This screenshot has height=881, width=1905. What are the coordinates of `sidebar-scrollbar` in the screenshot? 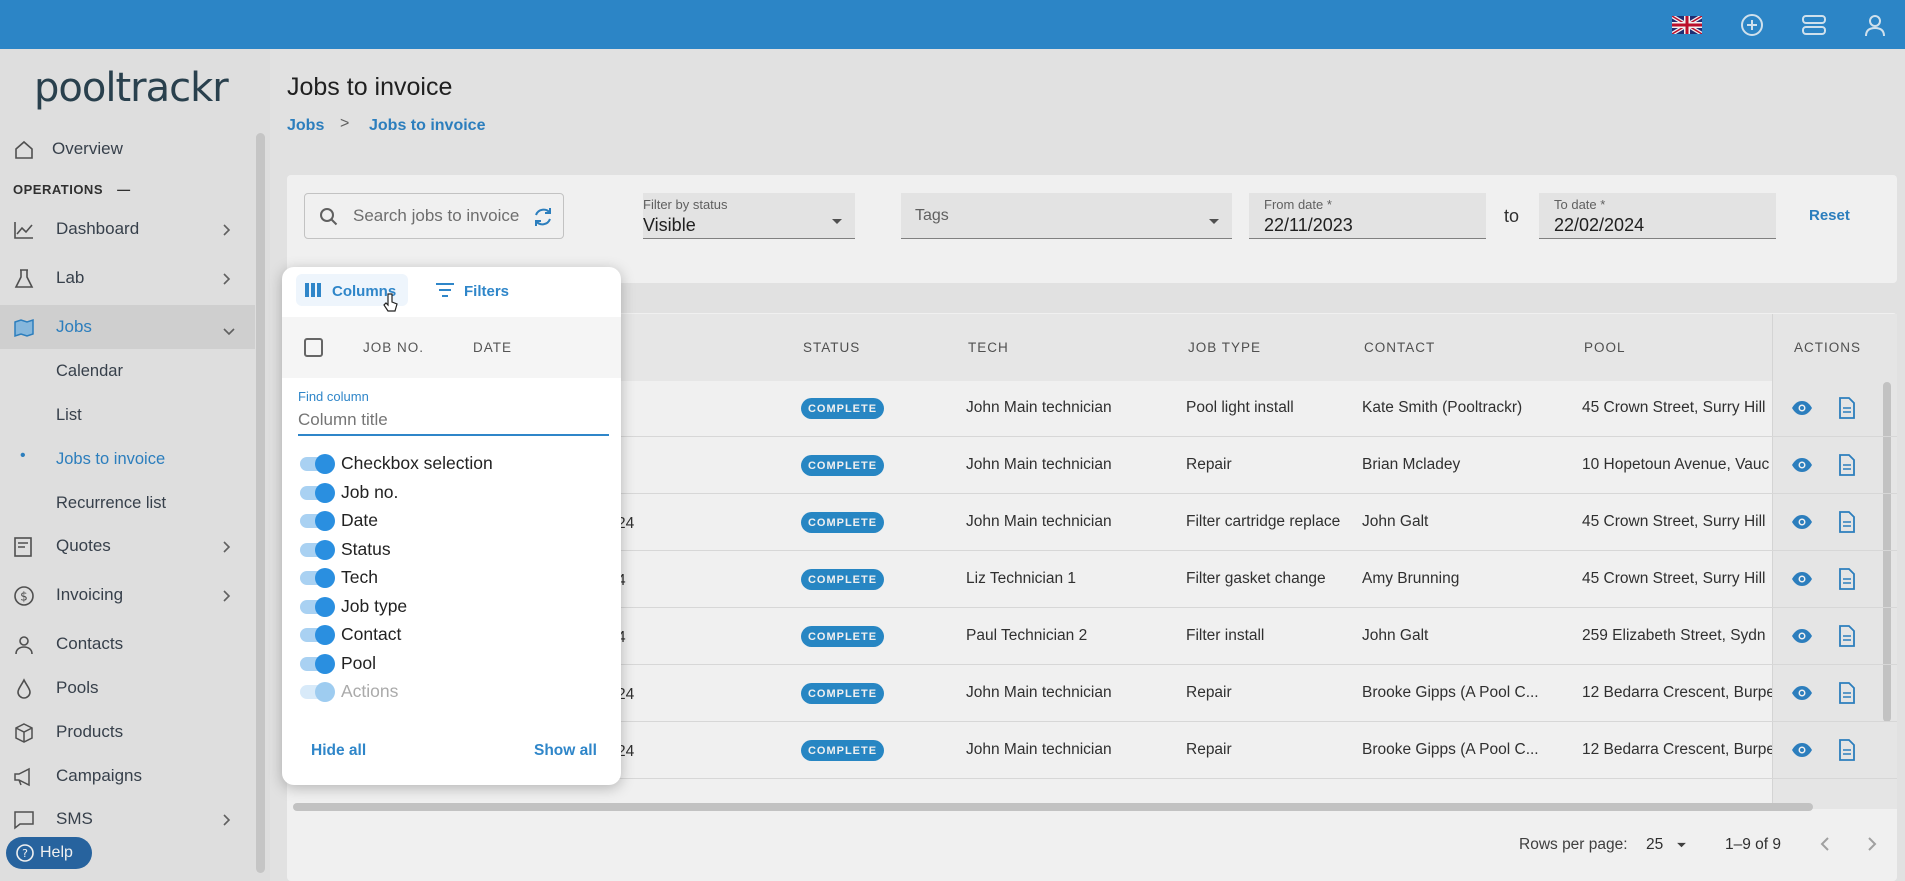 It's located at (260, 503).